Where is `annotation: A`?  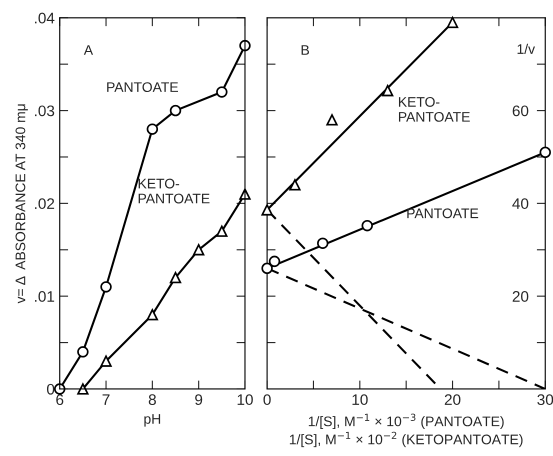
annotation: A is located at coordinates (89, 50).